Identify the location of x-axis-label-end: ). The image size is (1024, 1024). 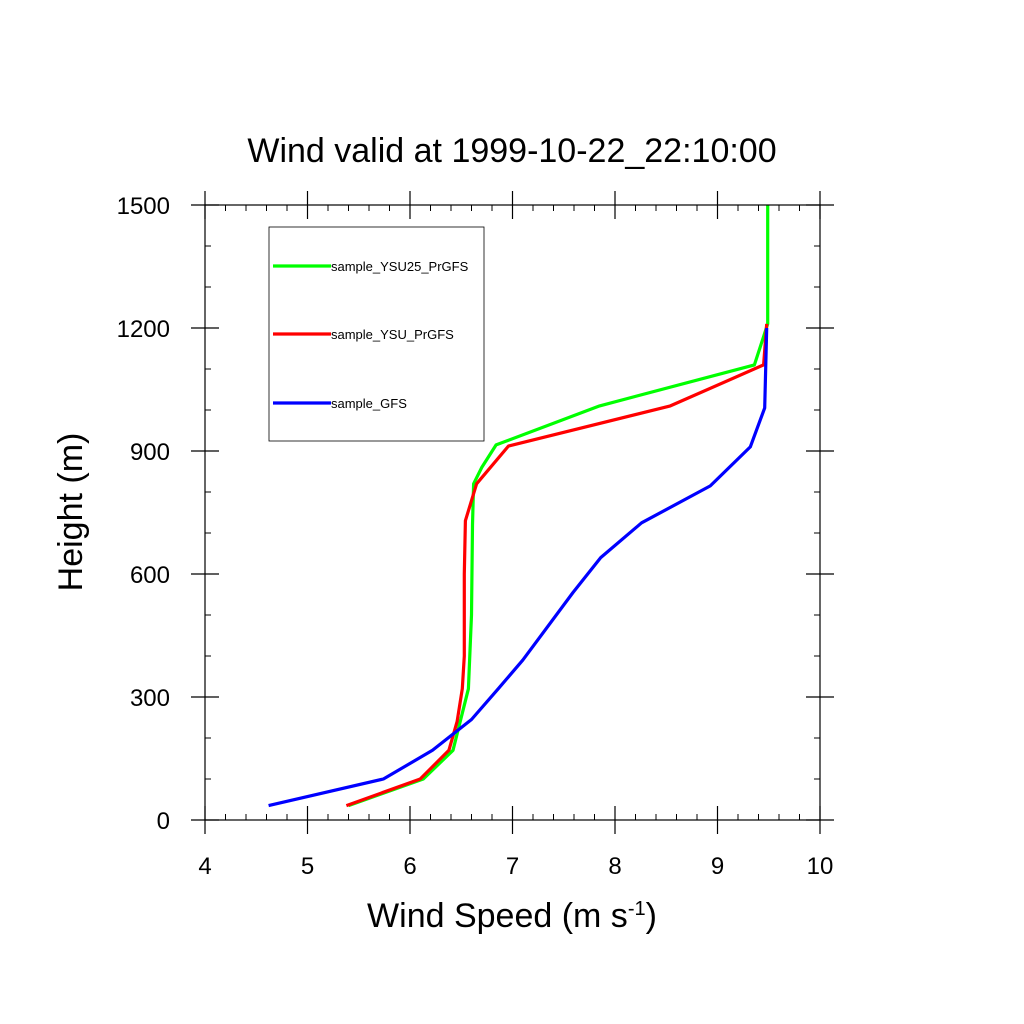
(651, 916).